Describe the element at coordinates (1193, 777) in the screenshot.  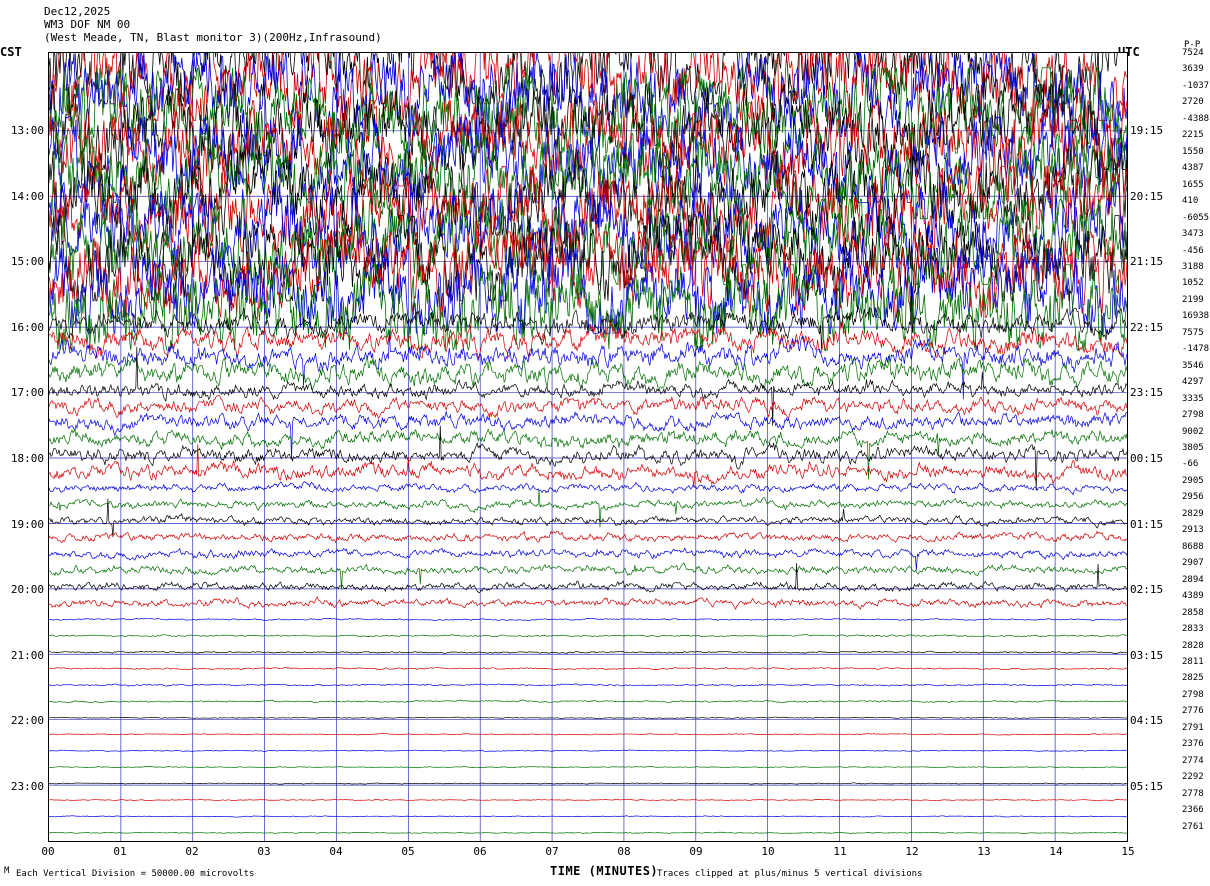
I see `peak-to-peak-value: 2292` at that location.